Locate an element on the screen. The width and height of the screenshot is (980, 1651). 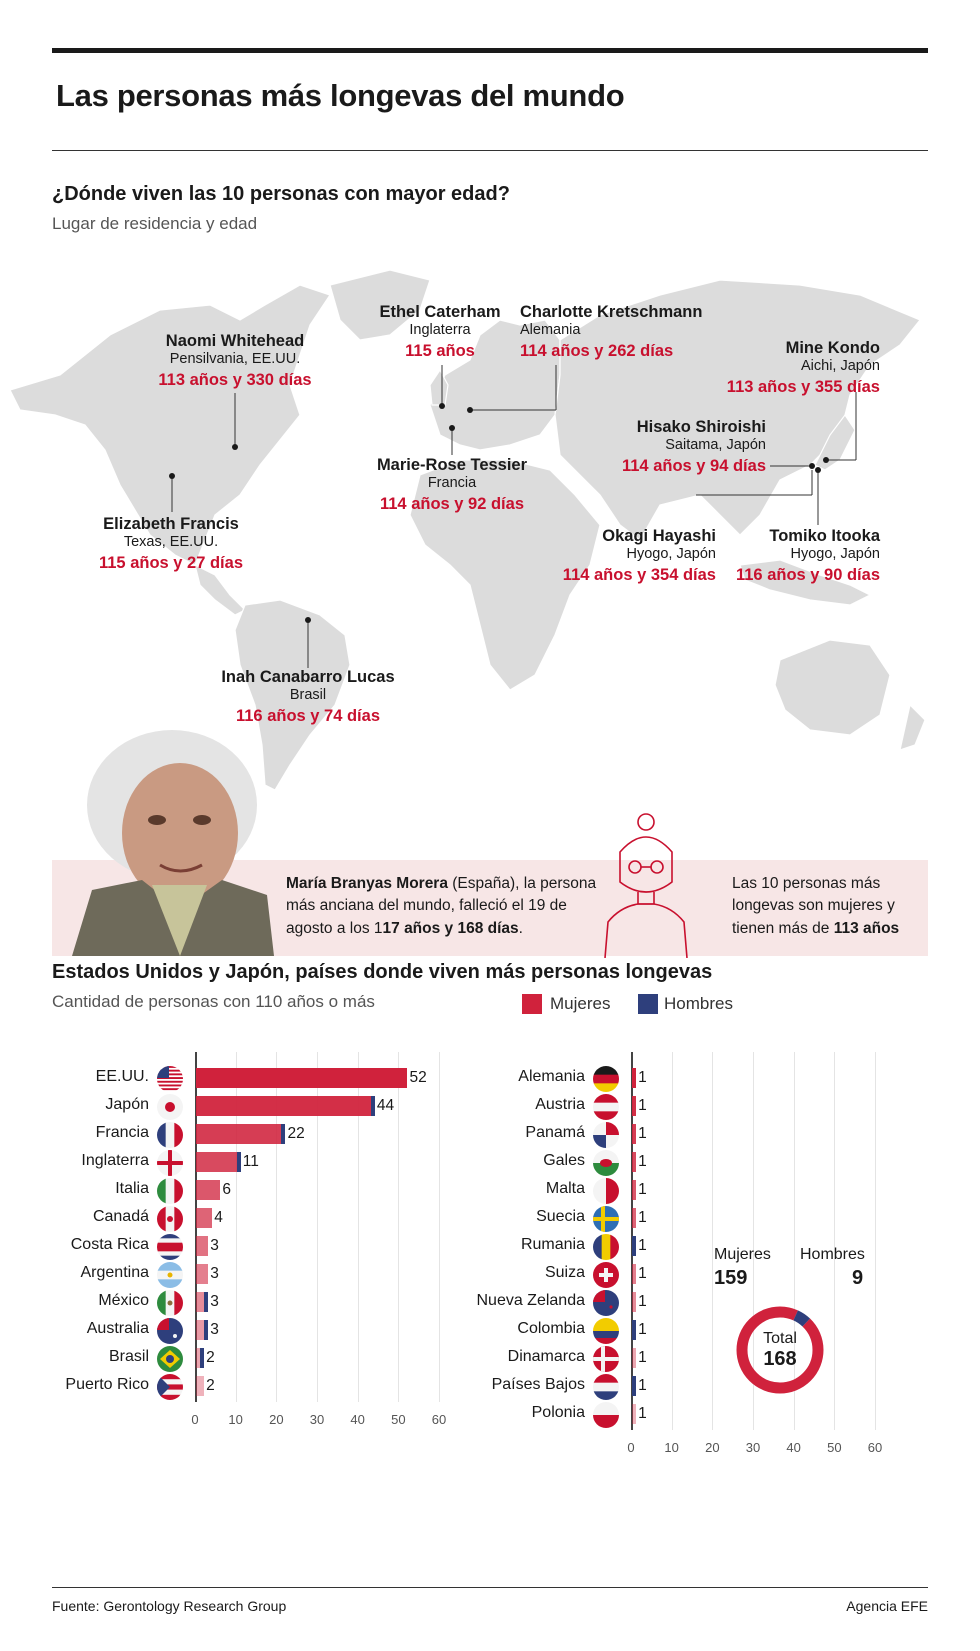
africa-shape is located at coordinates (505, 575).